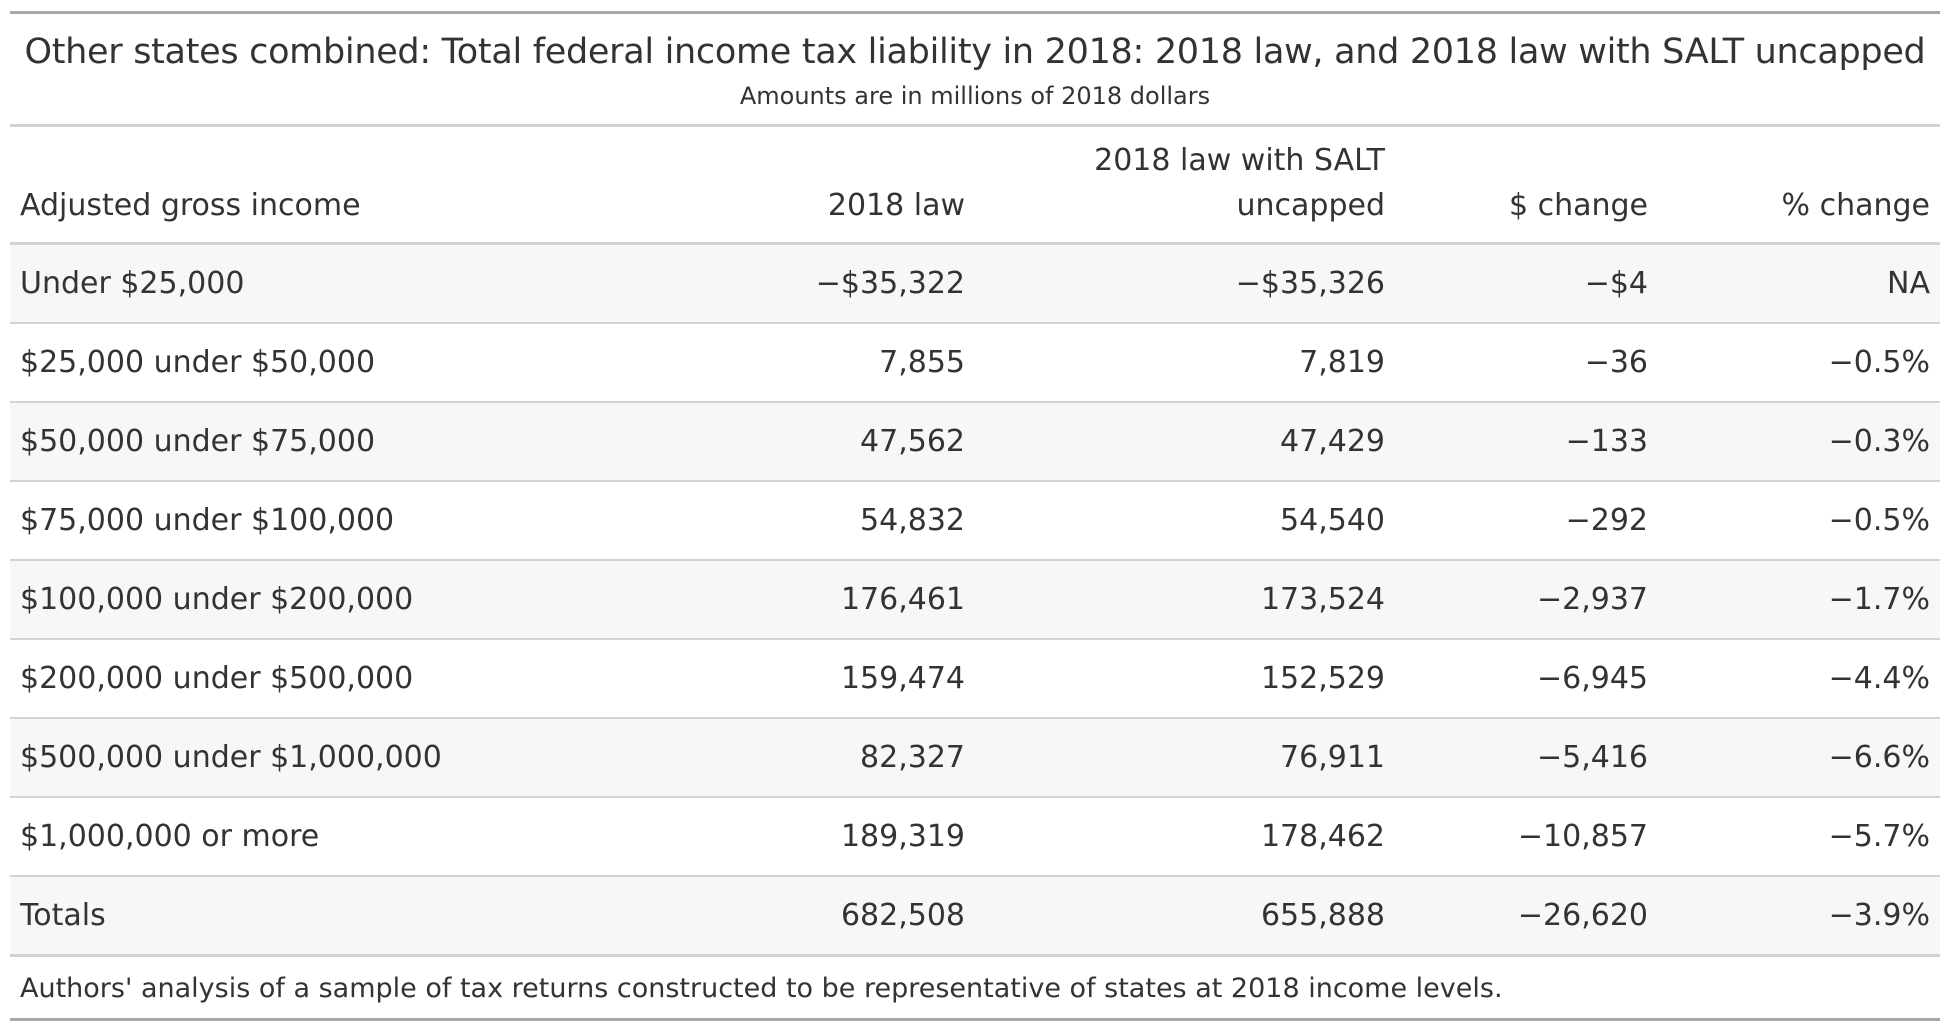 The image size is (1950, 1032). I want to click on table-cell: −$4, so click(1526, 283).